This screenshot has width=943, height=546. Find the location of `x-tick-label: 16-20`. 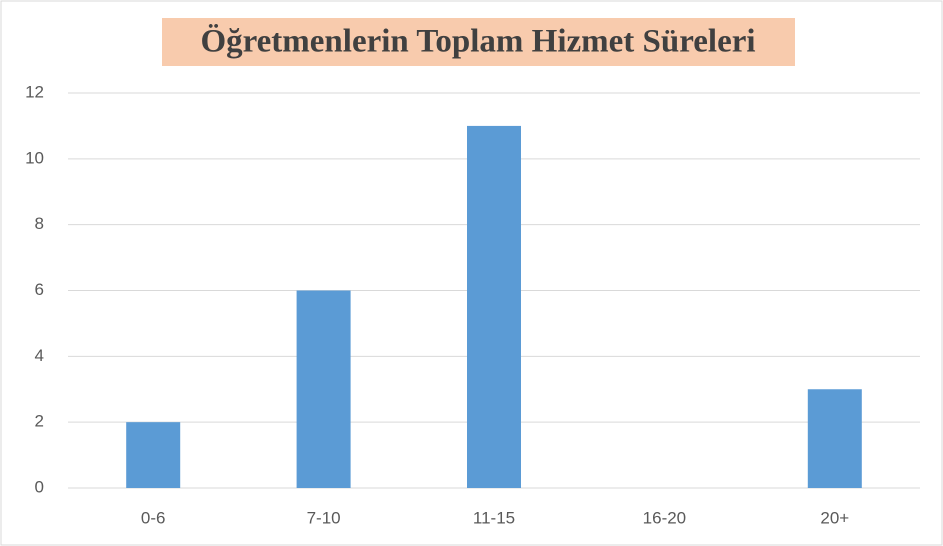

x-tick-label: 16-20 is located at coordinates (664, 517).